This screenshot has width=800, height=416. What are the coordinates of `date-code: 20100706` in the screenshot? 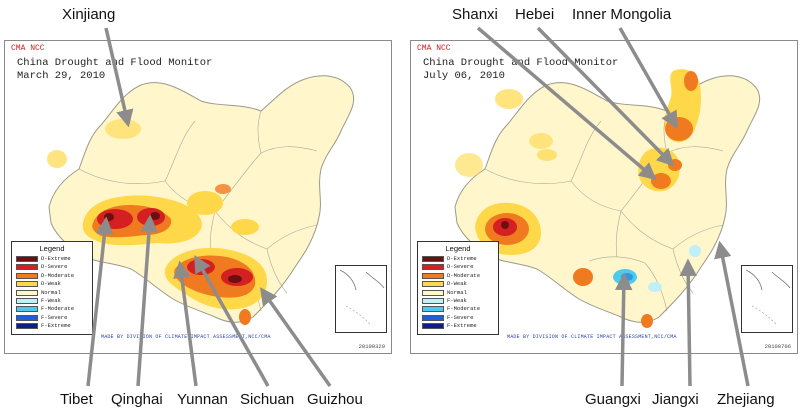 It's located at (777, 346).